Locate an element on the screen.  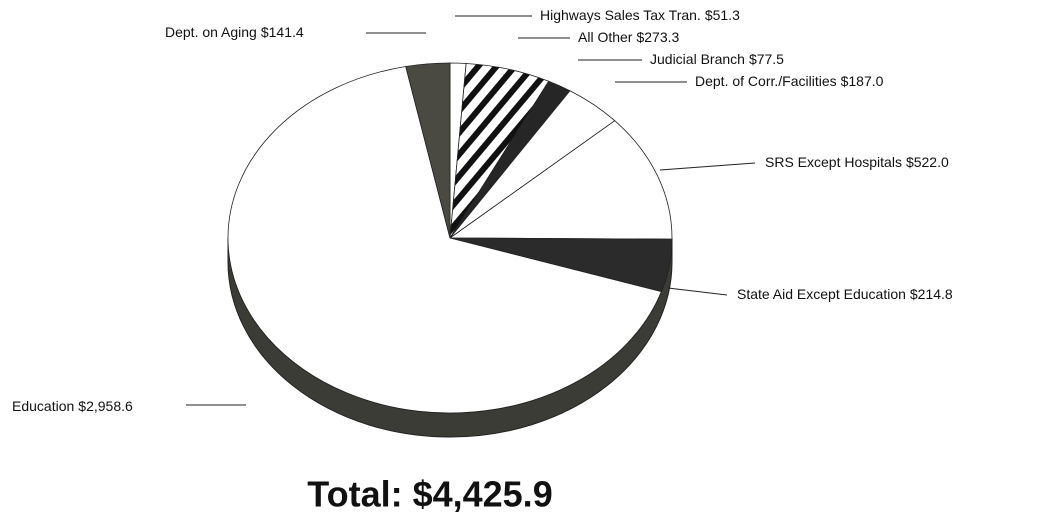
slice-label: Education $2,958.6 is located at coordinates (72, 406).